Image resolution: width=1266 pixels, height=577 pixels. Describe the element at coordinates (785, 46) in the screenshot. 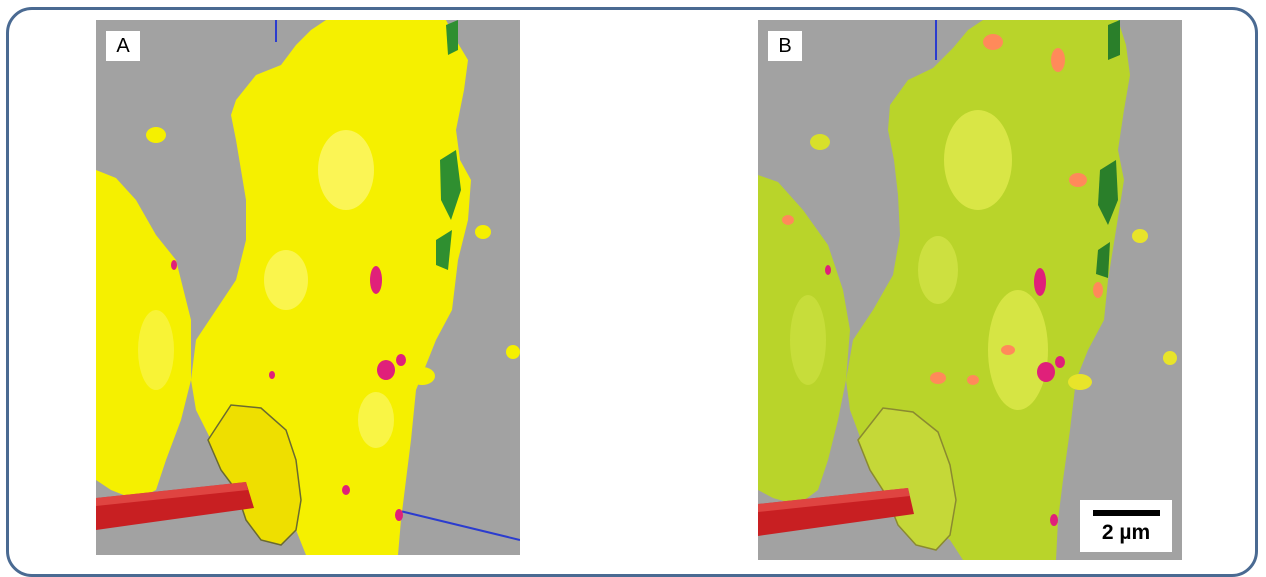

I see `panel-b-label: B` at that location.